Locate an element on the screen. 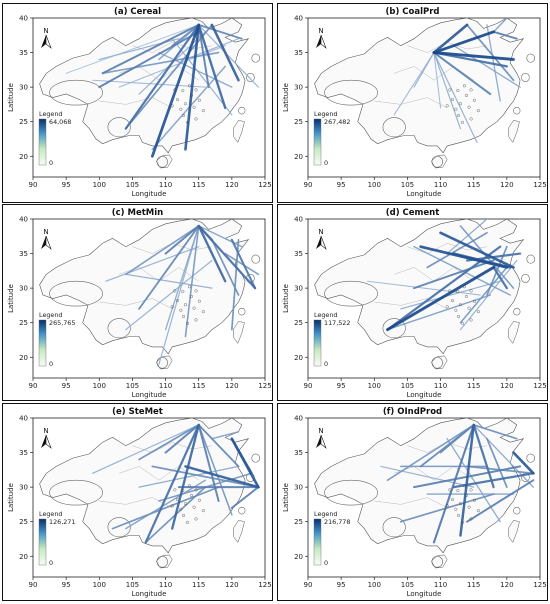 Image resolution: width=550 pixels, height=604 pixels. legend-max-label: 267,482 is located at coordinates (337, 122).